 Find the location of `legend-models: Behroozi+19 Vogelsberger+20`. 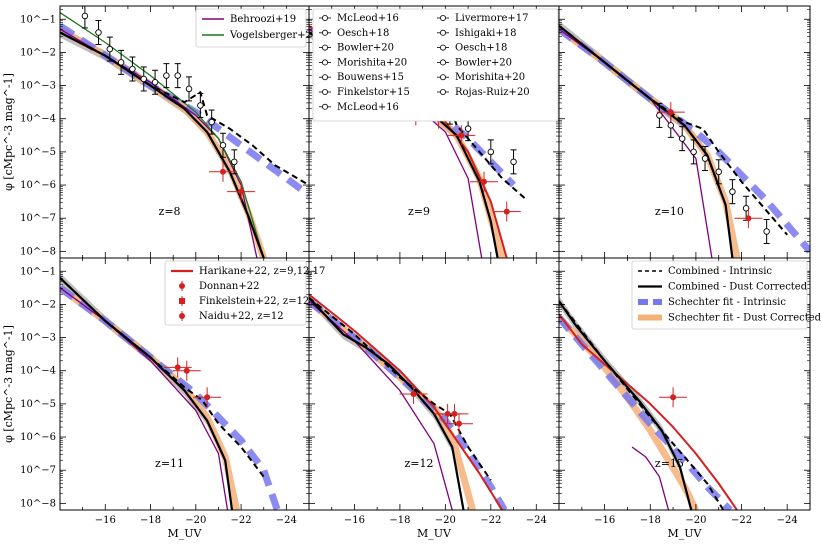

legend-models: Behroozi+19 Vogelsberger+20 is located at coordinates (256, 28).